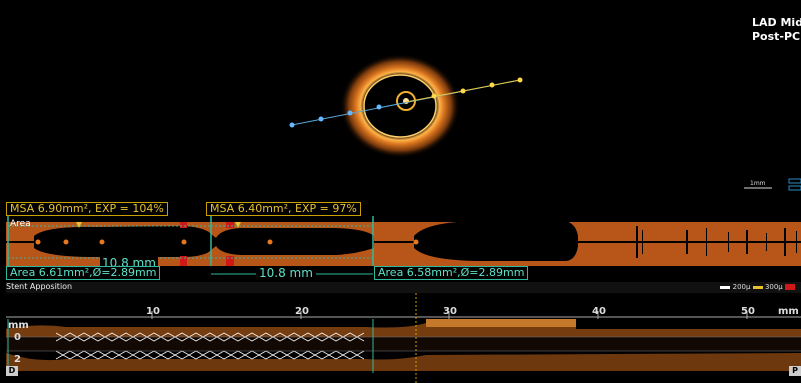 The width and height of the screenshot is (801, 383). Describe the element at coordinates (403, 289) in the screenshot. I see `stent-apposition-track` at that location.